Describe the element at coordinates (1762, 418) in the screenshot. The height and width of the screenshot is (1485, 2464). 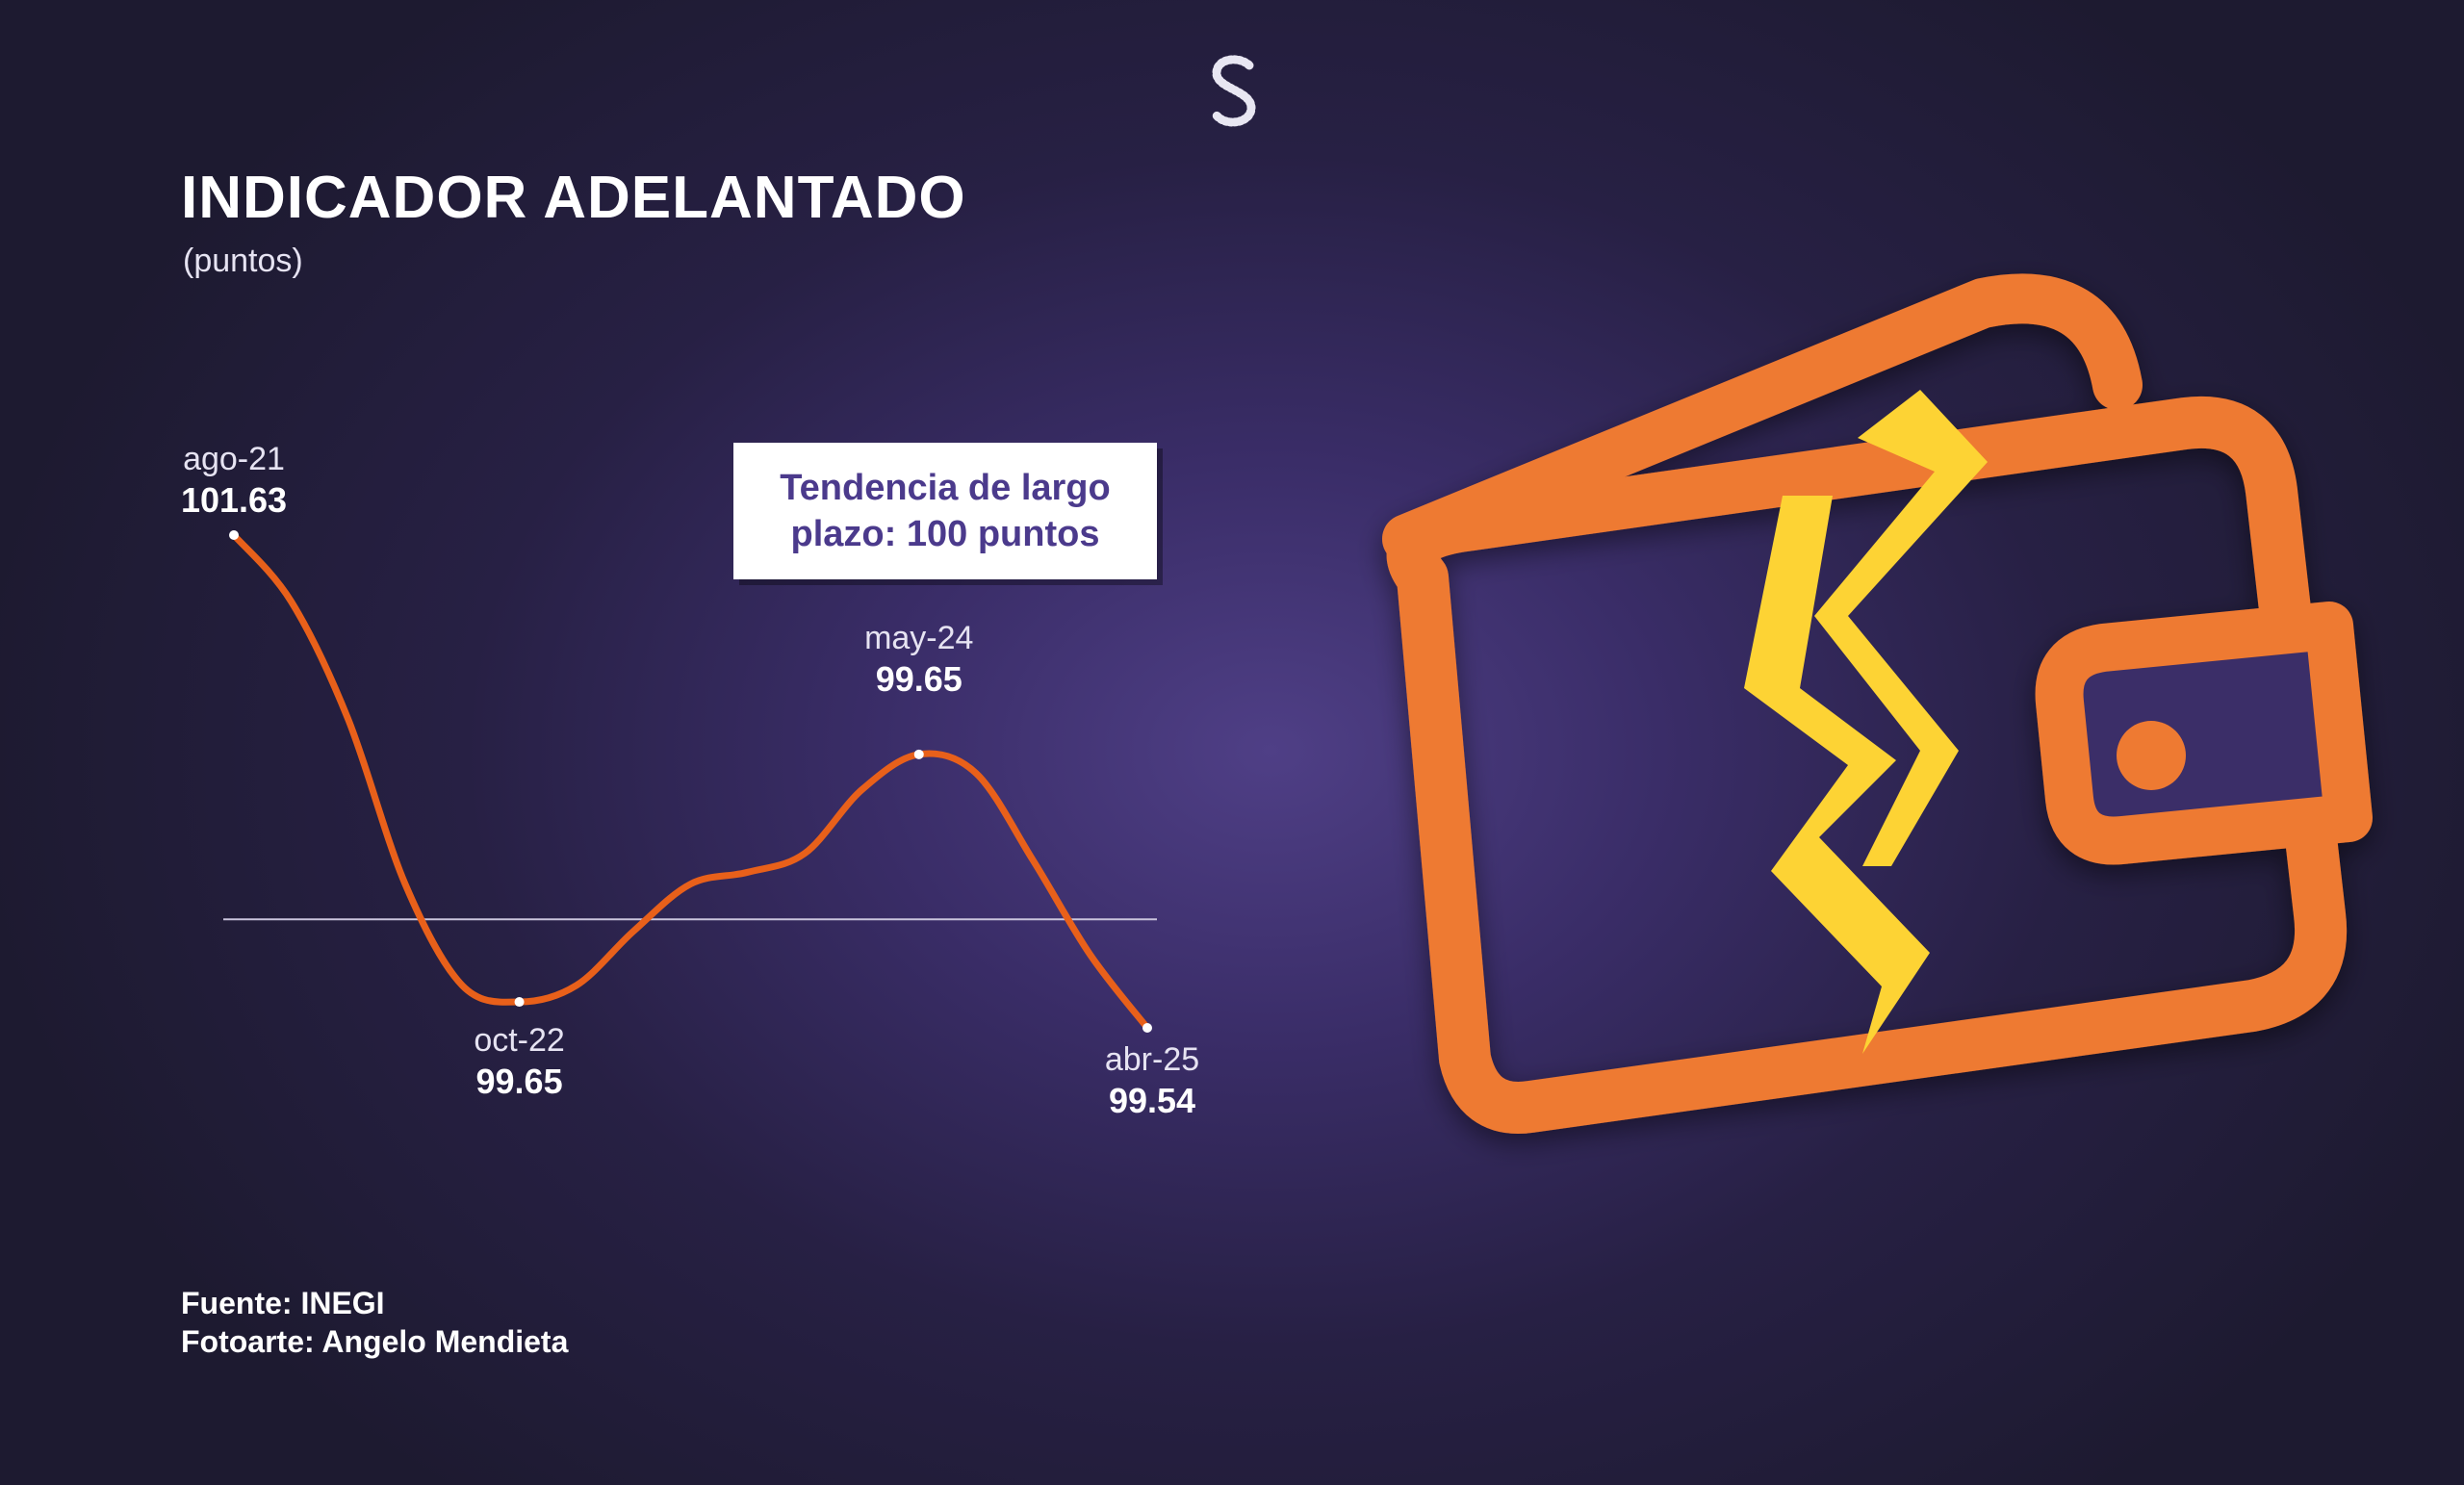
I see `wallet-flap` at that location.